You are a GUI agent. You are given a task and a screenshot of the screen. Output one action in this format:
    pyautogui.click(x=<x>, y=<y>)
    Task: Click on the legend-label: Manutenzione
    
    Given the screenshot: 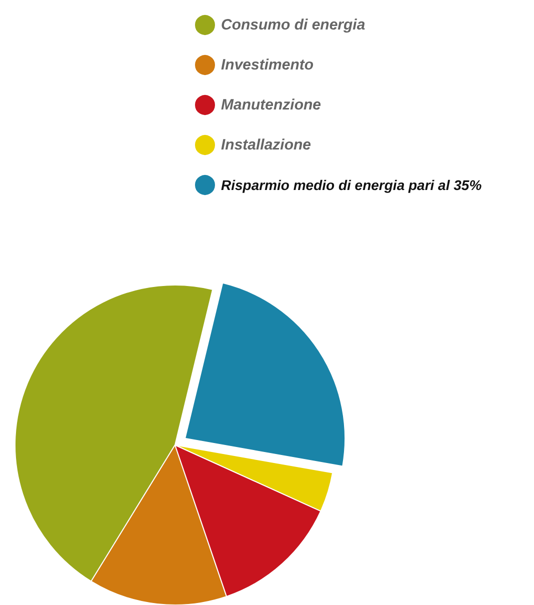 What is the action you would take?
    pyautogui.click(x=271, y=105)
    